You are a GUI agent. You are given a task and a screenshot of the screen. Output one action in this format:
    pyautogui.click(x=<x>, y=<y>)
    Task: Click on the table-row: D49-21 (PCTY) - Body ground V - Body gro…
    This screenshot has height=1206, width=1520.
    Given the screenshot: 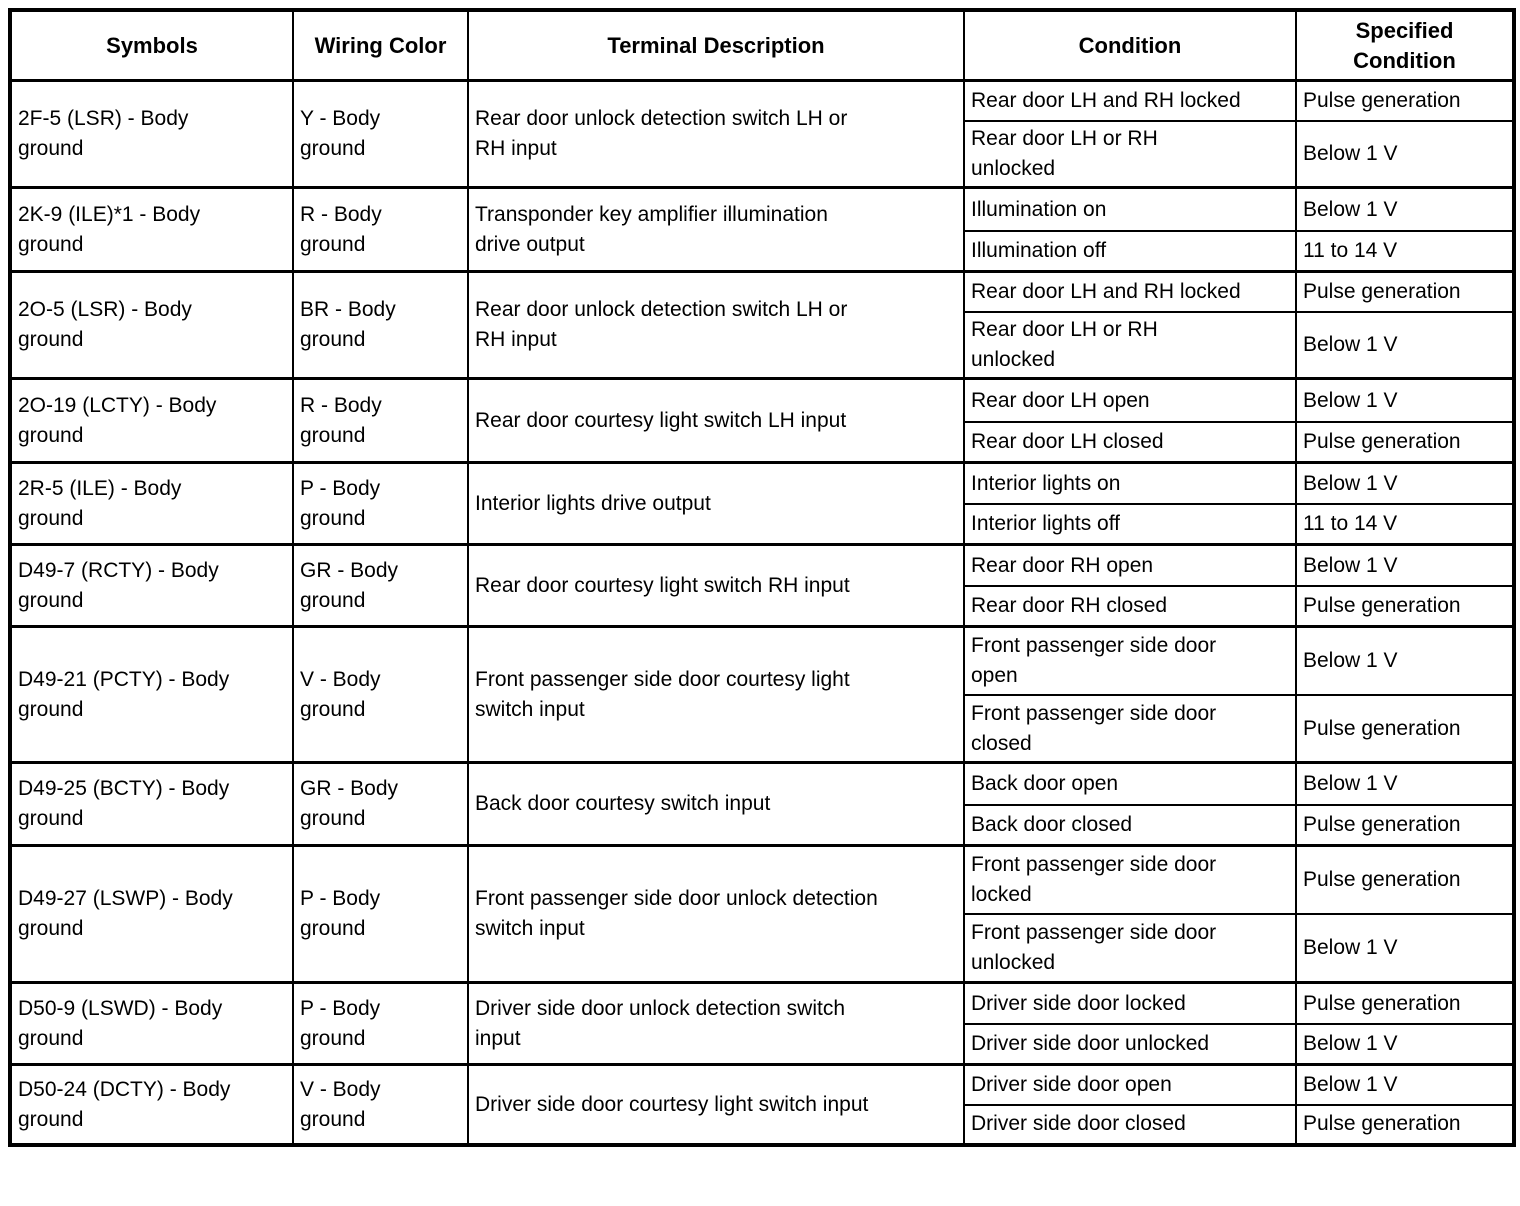 What is the action you would take?
    pyautogui.click(x=762, y=694)
    